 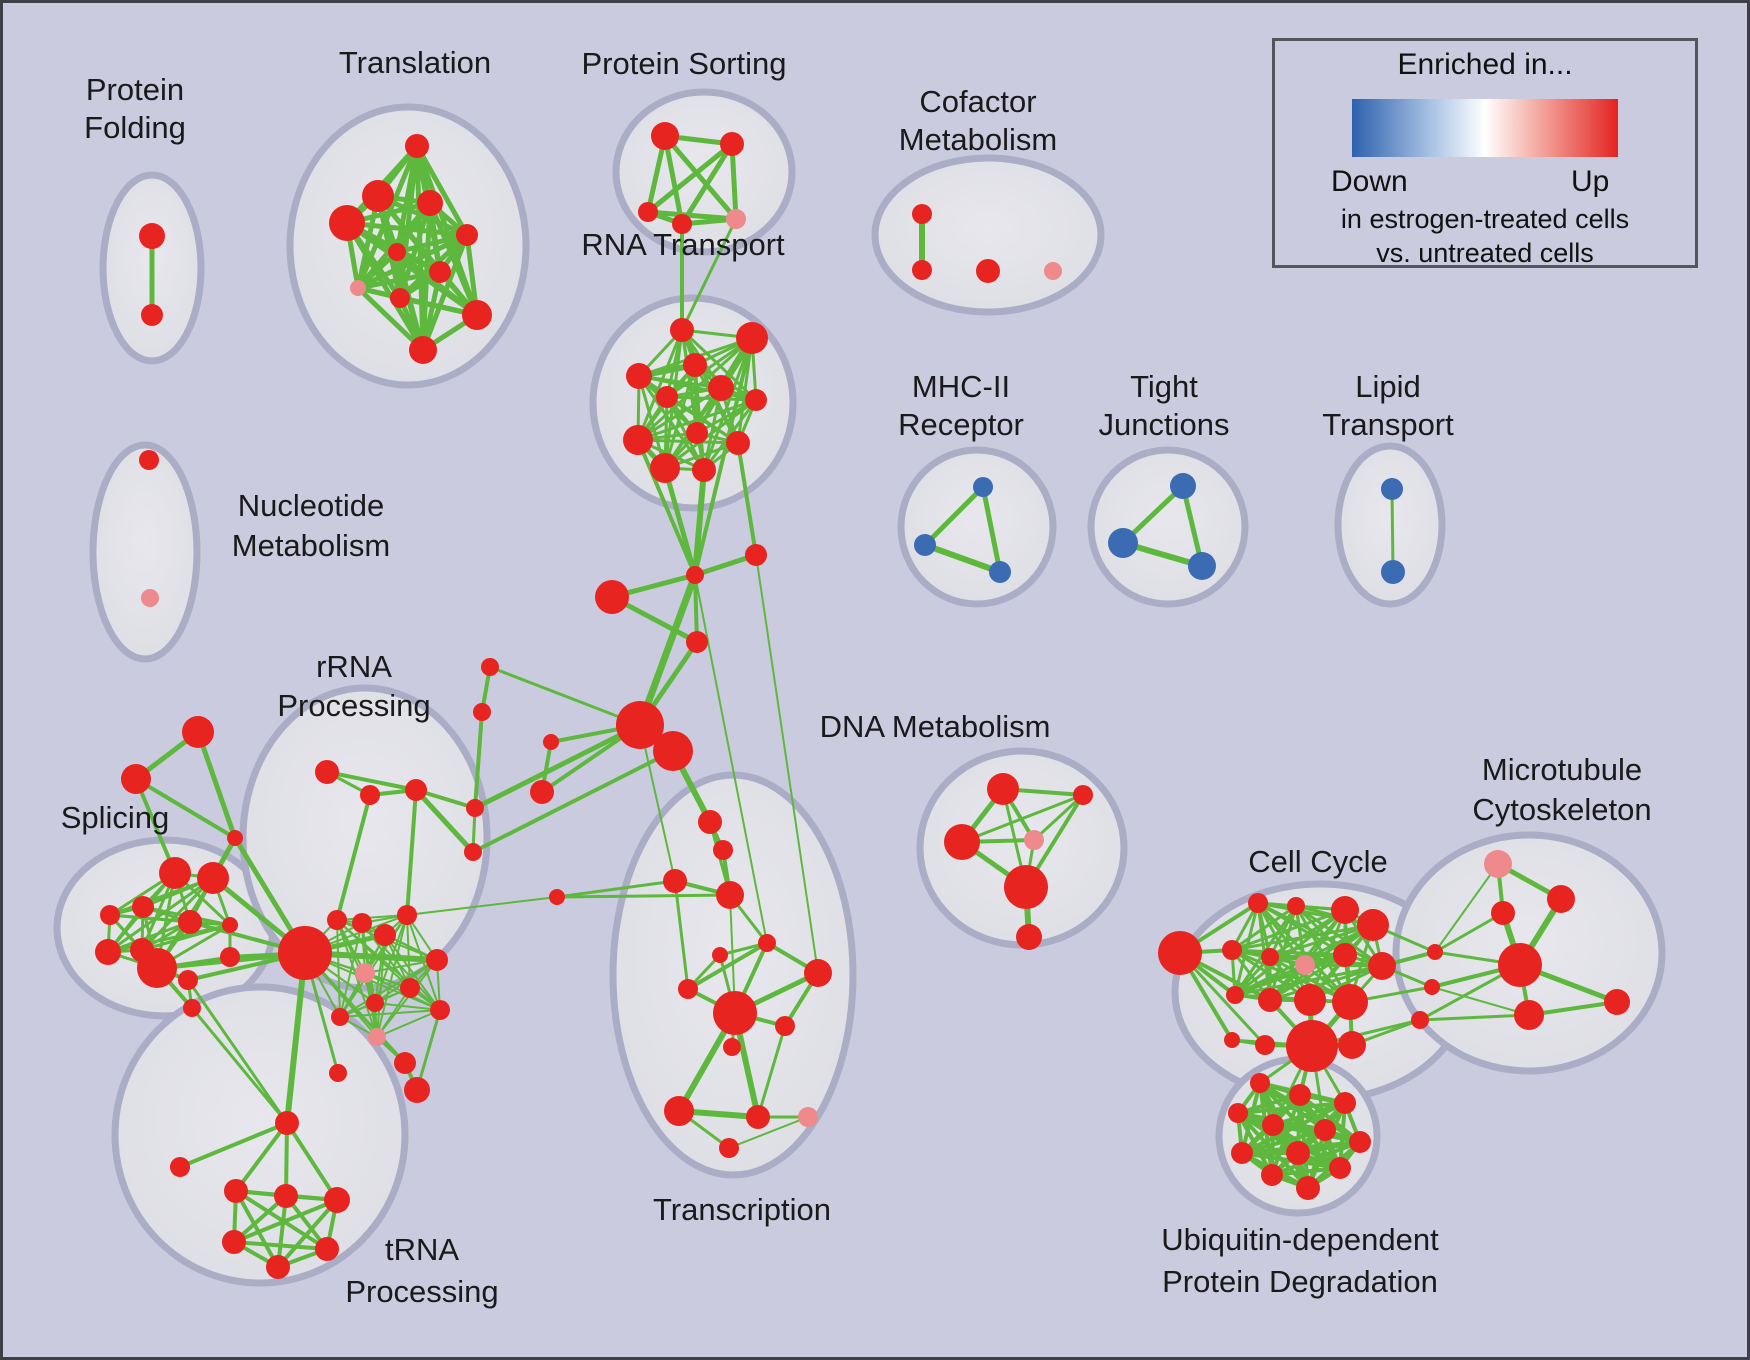 What do you see at coordinates (1345, 910) in the screenshot?
I see `node-cc3` at bounding box center [1345, 910].